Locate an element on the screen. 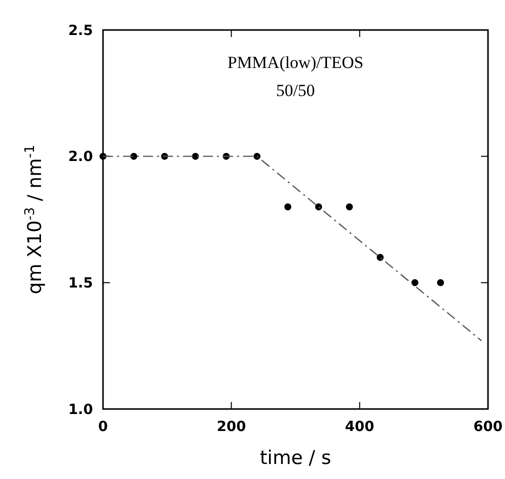 This screenshot has height=479, width=505. x-tick-label: 0 is located at coordinates (103, 427).